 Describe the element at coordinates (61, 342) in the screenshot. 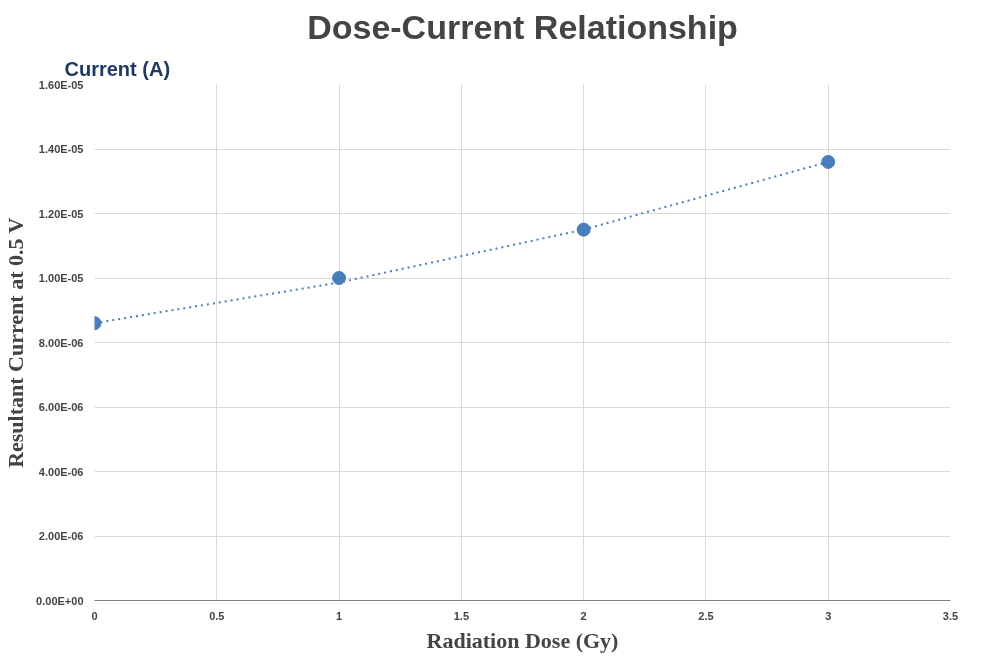

I see `y-tick-label: 8.00E-06` at that location.